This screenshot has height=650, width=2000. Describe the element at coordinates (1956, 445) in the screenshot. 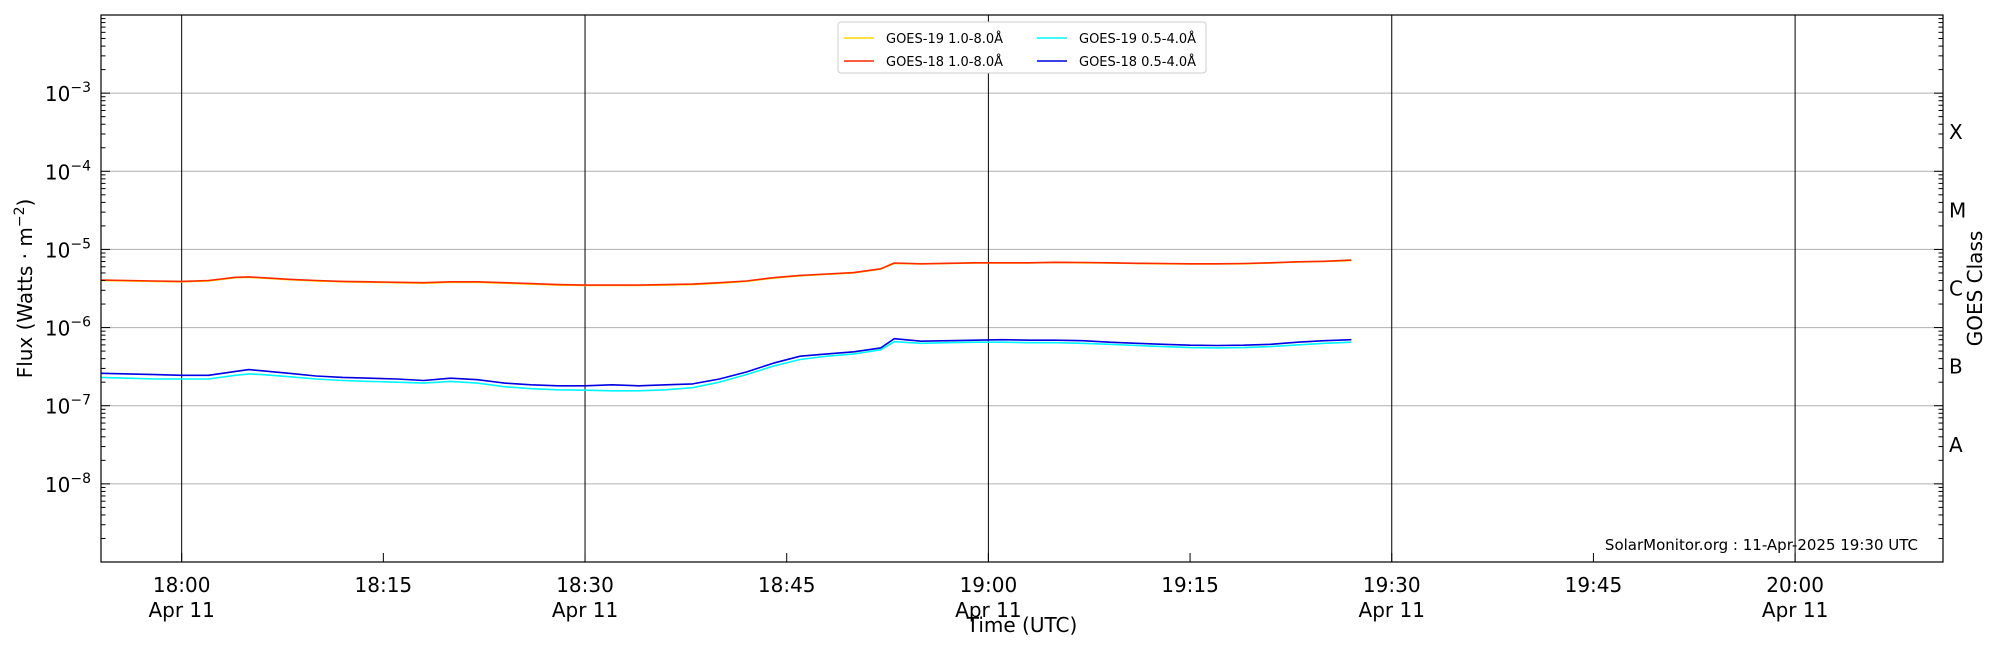

I see `goes-class-label: A` at that location.